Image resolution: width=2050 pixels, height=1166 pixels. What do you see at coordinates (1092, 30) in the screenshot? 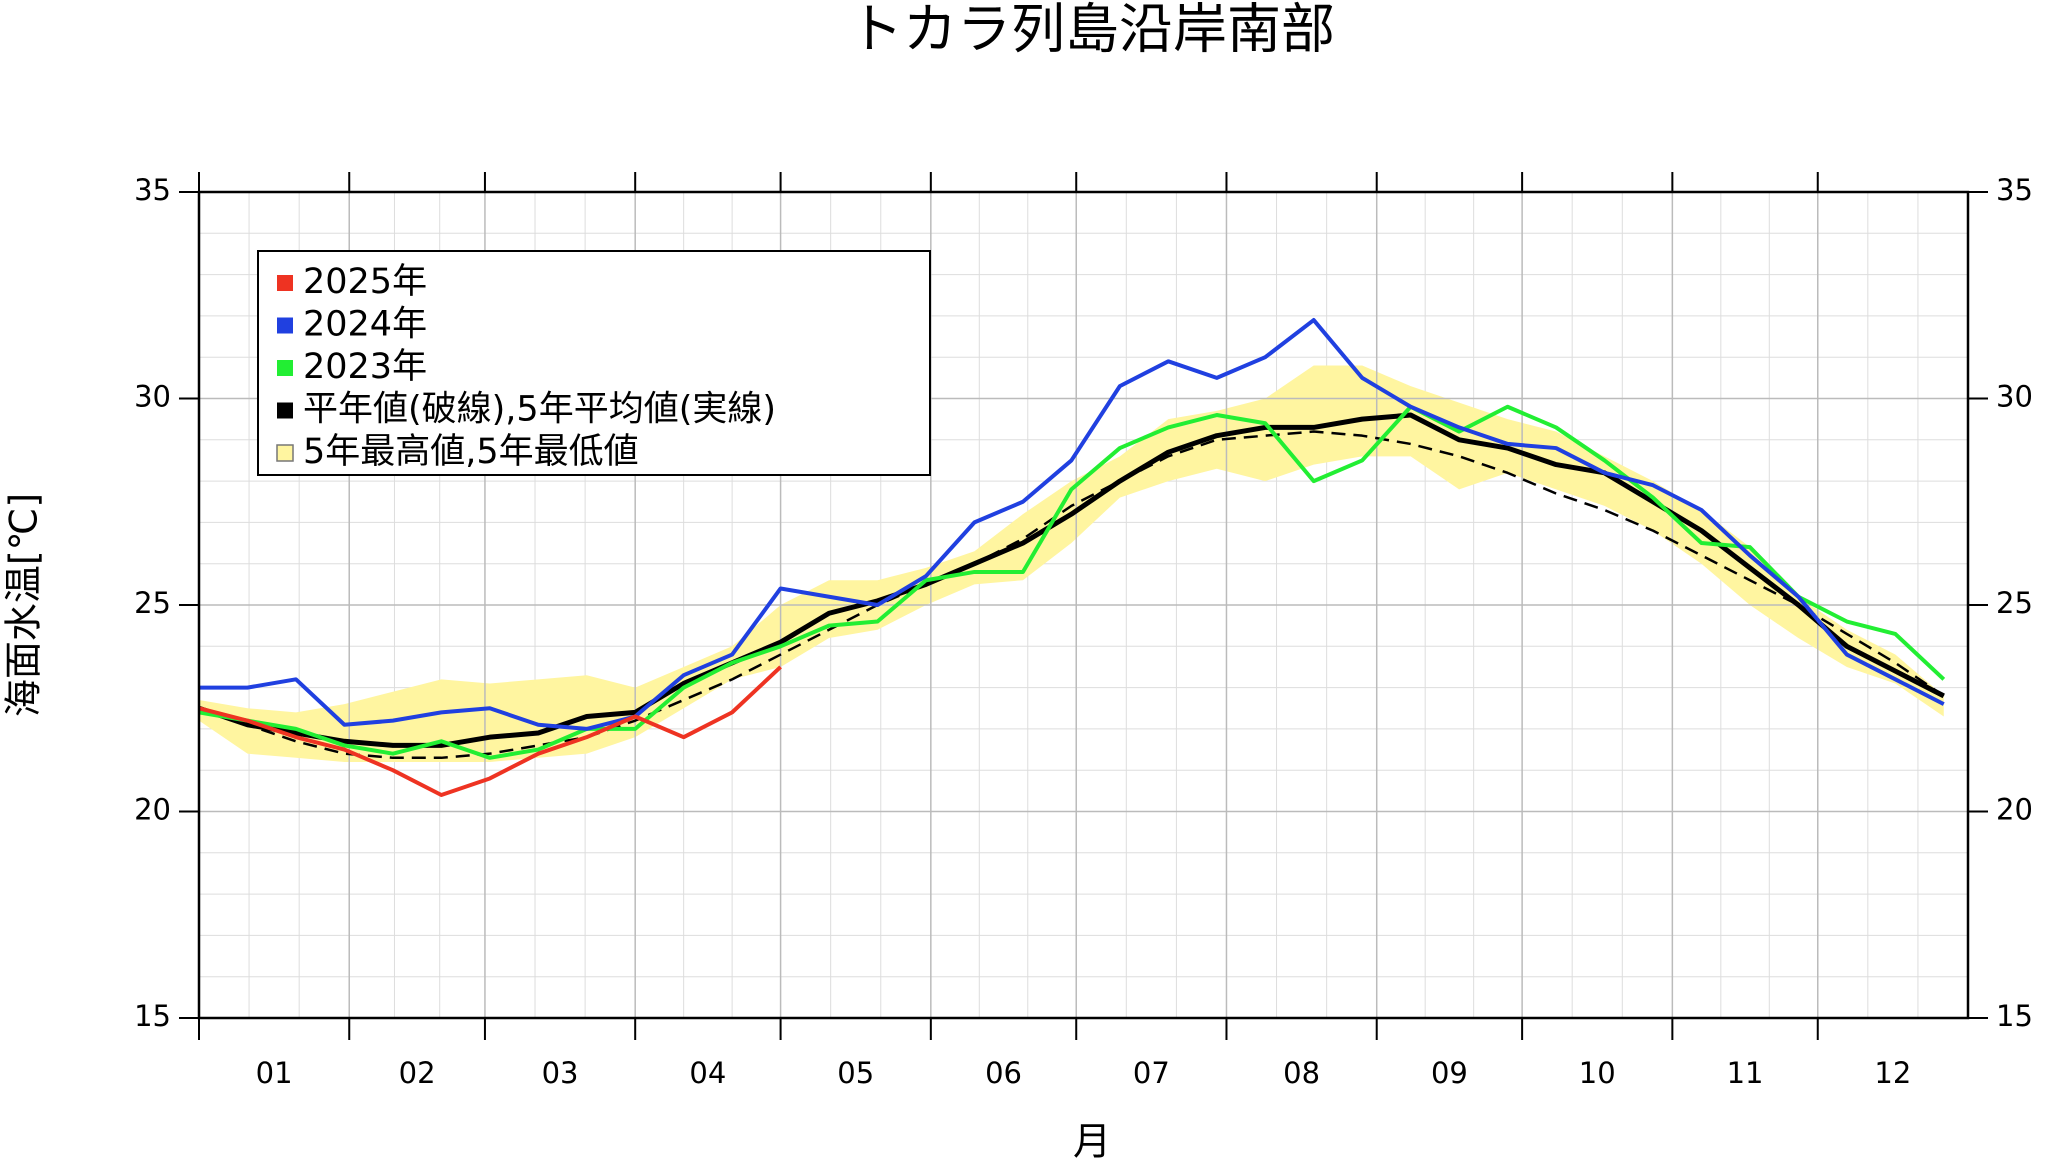
I see `chart-title: トカラ列島沿岸南部` at bounding box center [1092, 30].